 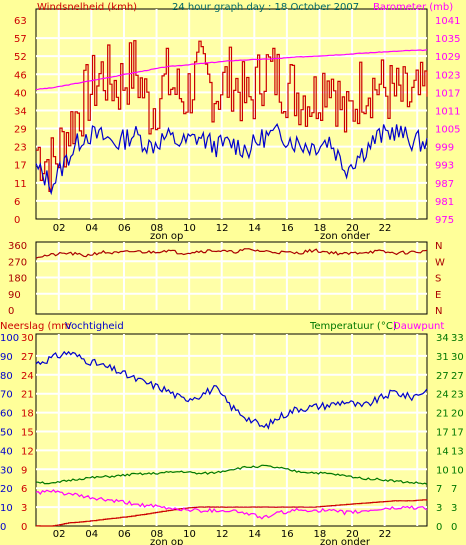 I want to click on rain-tick-label: 12, so click(x=27, y=451).